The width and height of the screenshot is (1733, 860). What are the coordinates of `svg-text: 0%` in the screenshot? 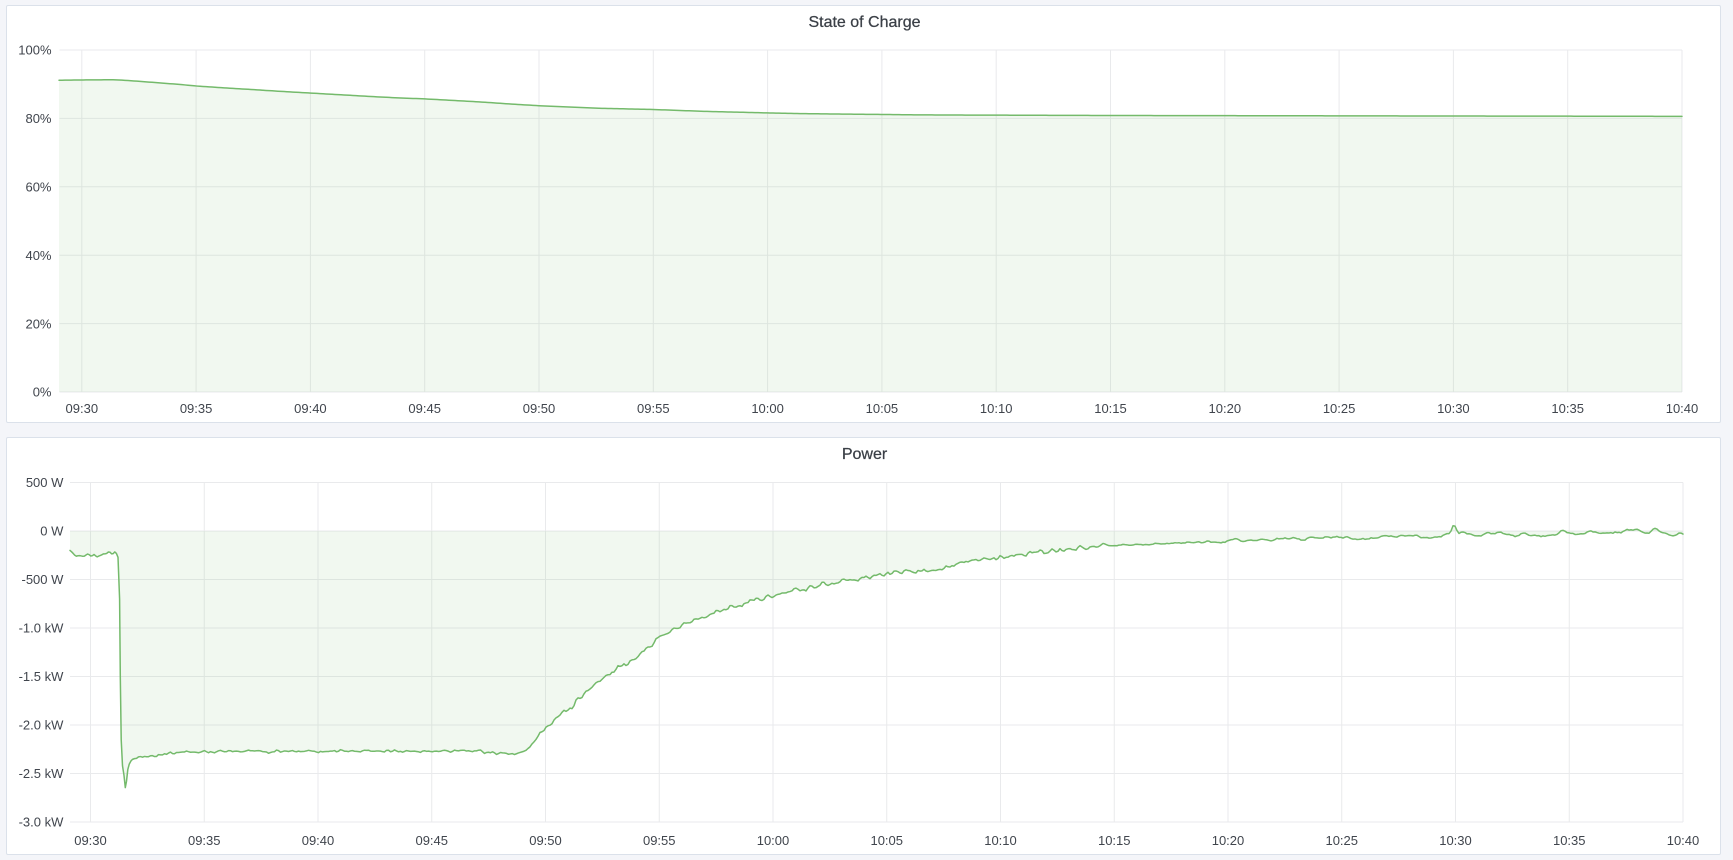 It's located at (42, 392).